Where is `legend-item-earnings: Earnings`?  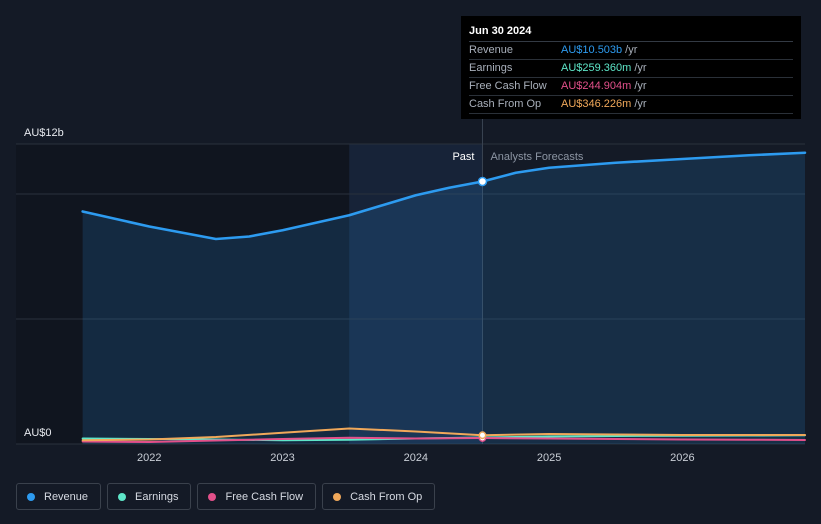
legend-item-earnings: Earnings is located at coordinates (149, 496).